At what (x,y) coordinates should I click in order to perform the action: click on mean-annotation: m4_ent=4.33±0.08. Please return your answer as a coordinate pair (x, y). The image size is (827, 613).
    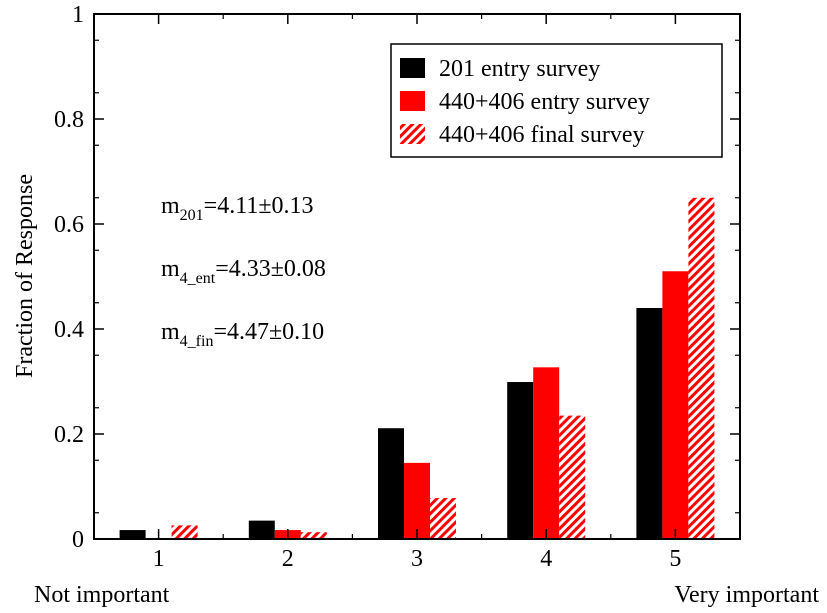
    Looking at the image, I should click on (243, 271).